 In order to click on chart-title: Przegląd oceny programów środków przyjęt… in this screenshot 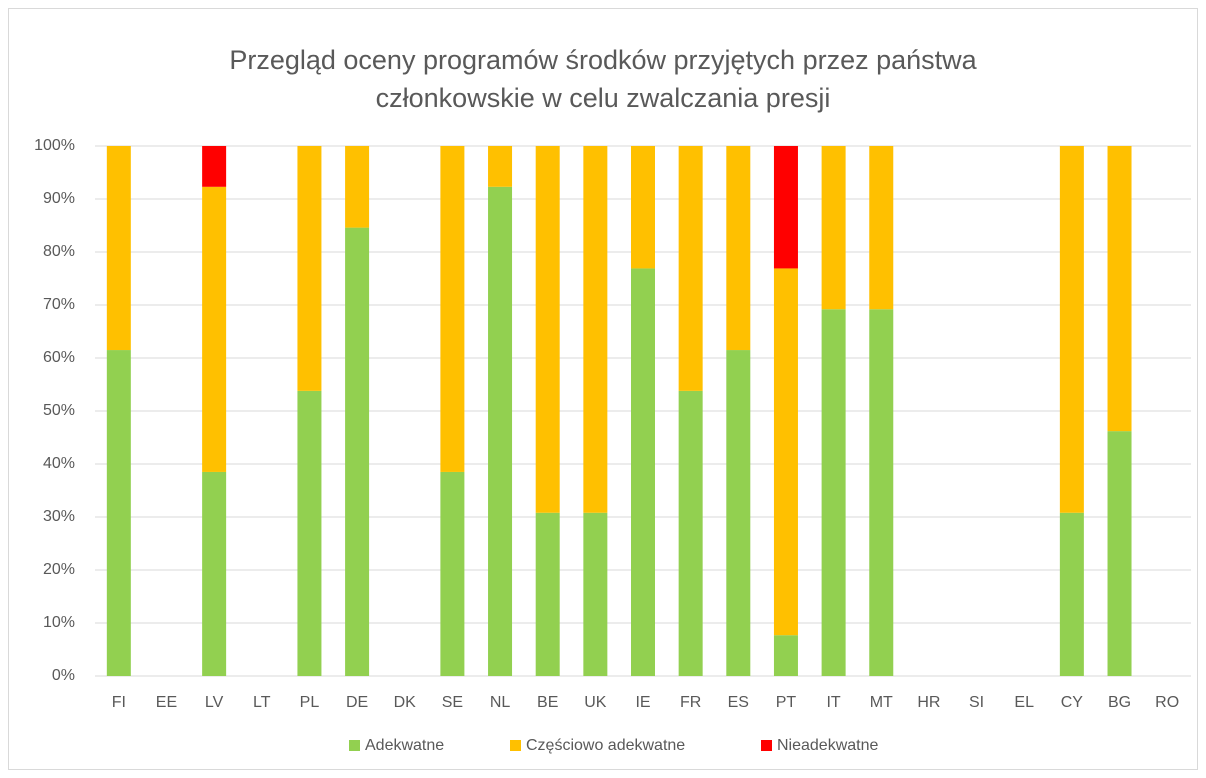, I will do `click(603, 79)`.